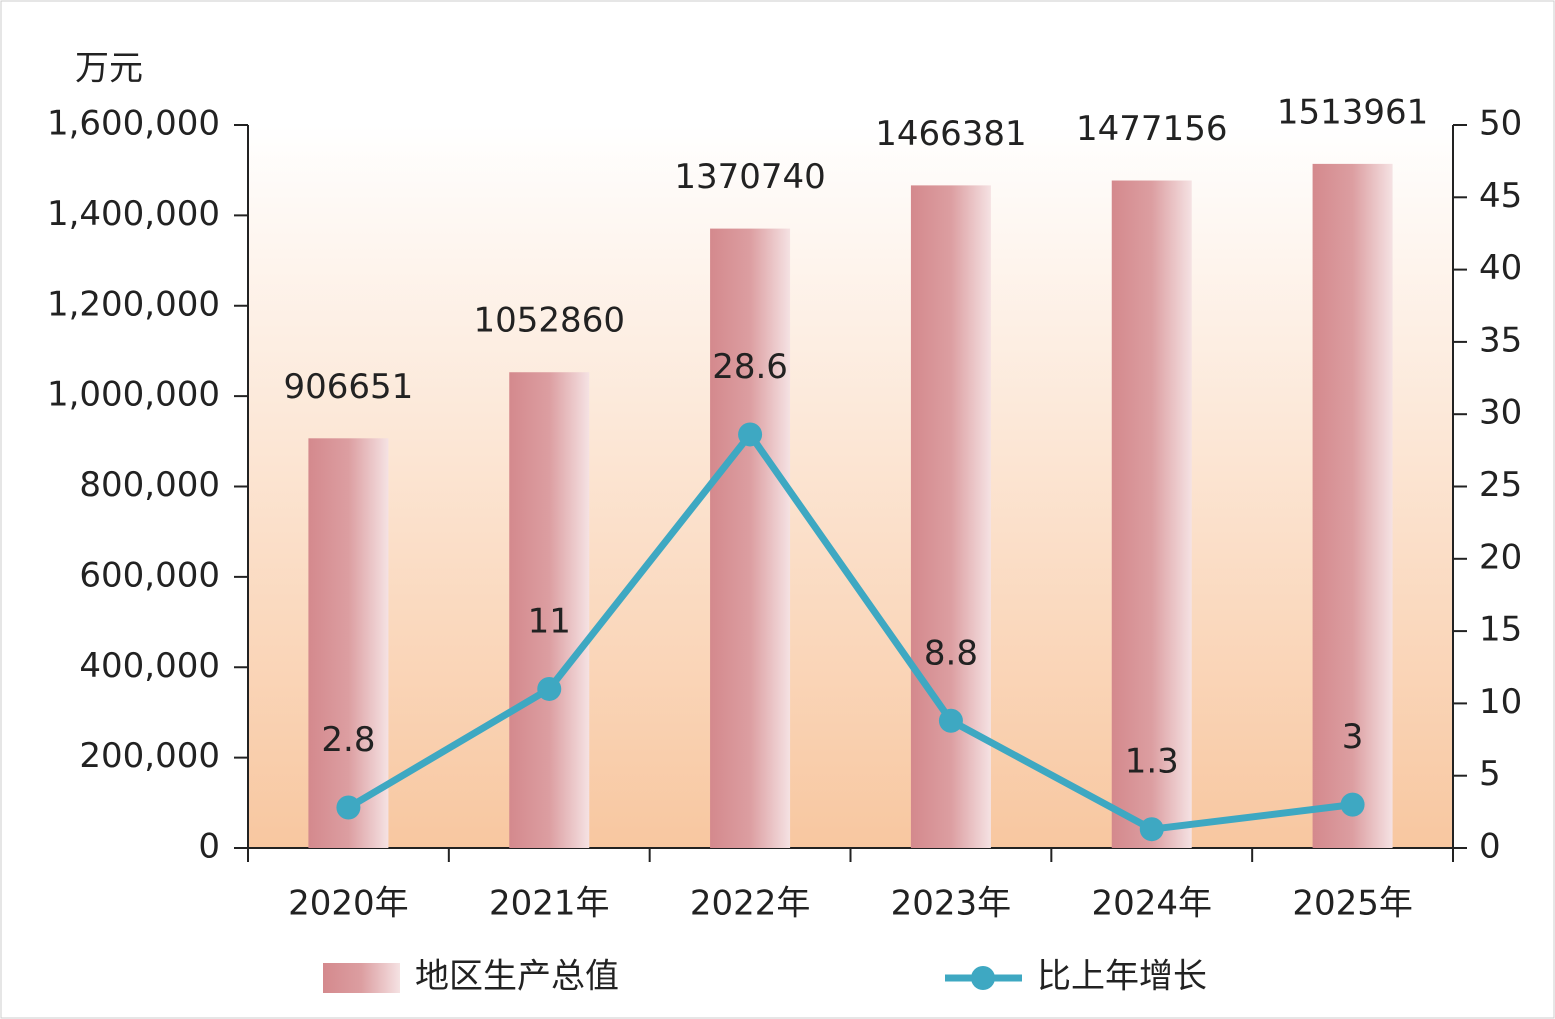 The height and width of the screenshot is (1019, 1555). I want to click on y2-tick-label: 30, so click(1500, 413).